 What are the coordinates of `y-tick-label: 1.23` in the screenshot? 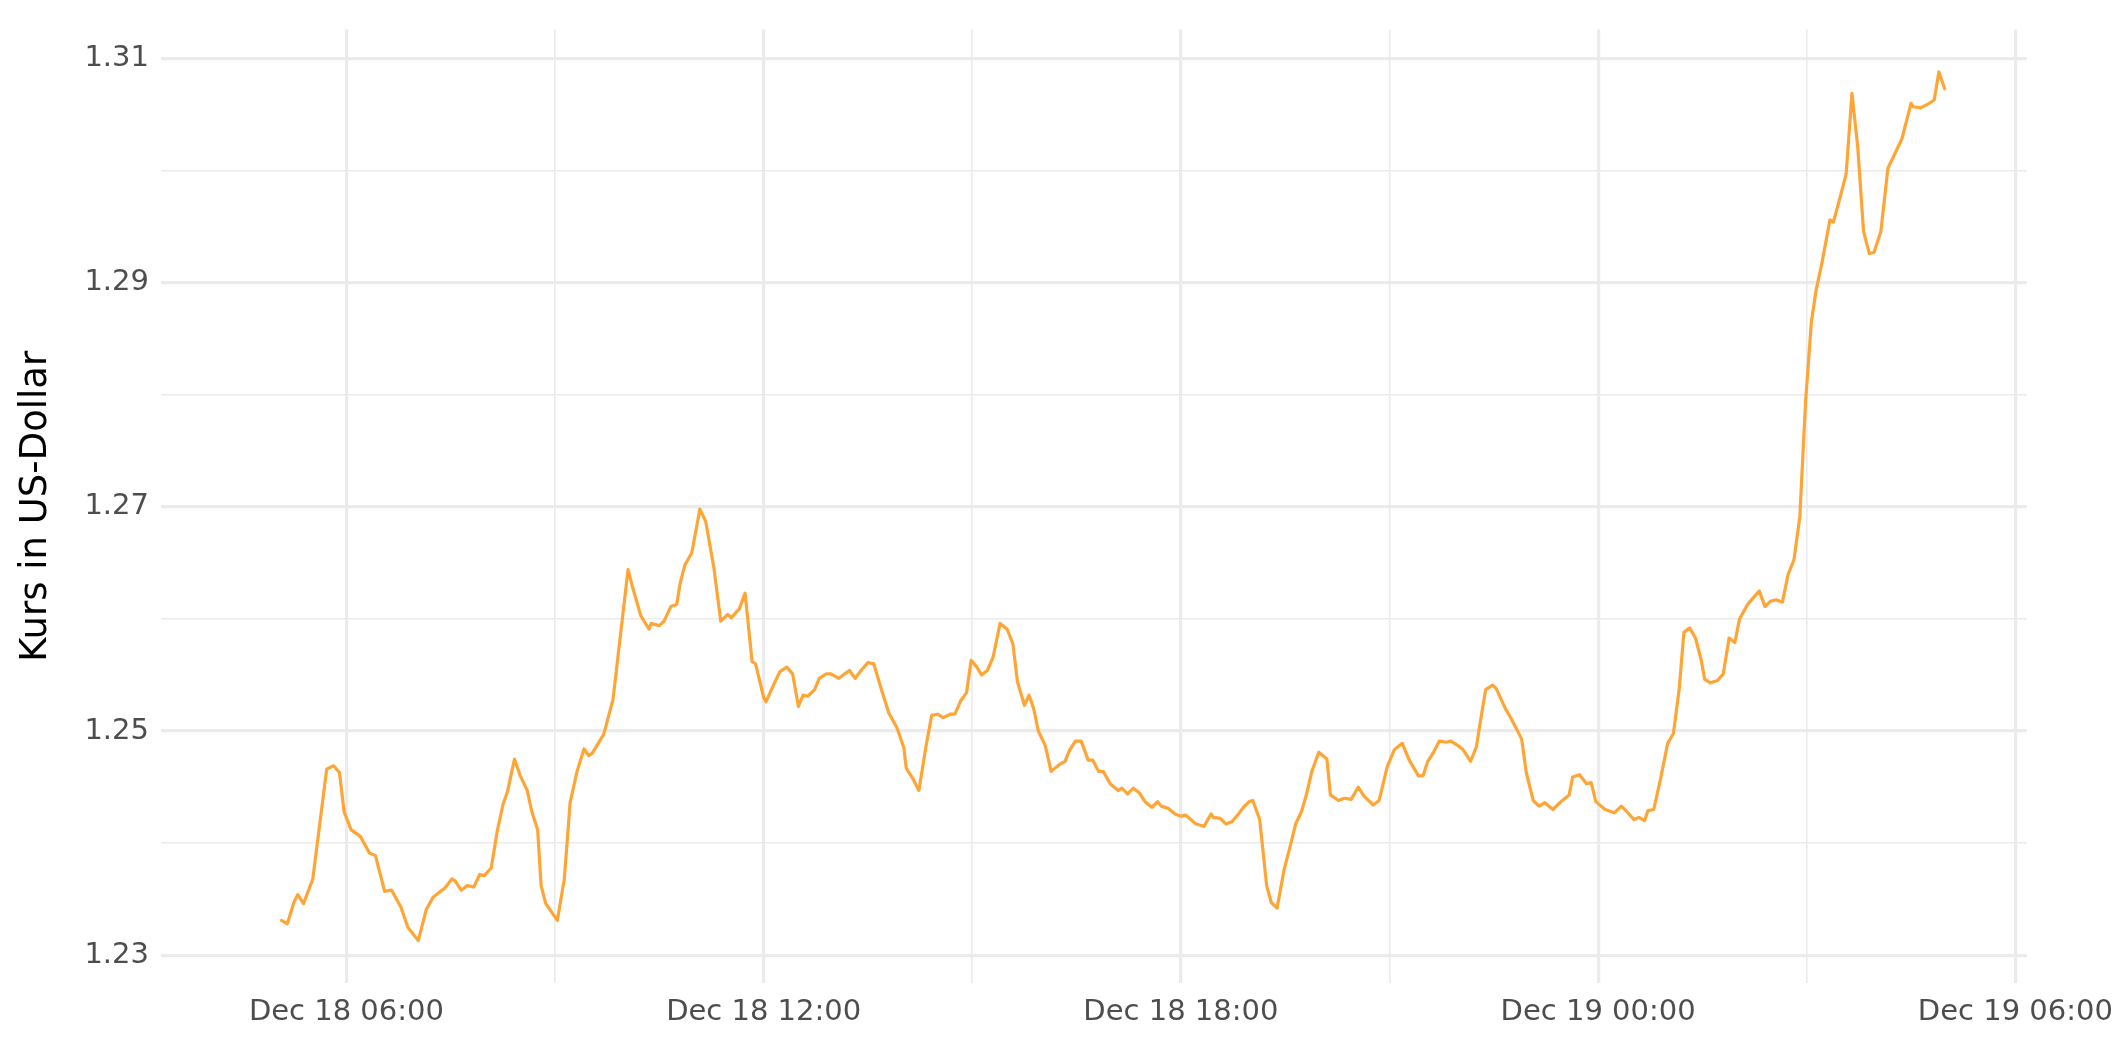 It's located at (116, 952).